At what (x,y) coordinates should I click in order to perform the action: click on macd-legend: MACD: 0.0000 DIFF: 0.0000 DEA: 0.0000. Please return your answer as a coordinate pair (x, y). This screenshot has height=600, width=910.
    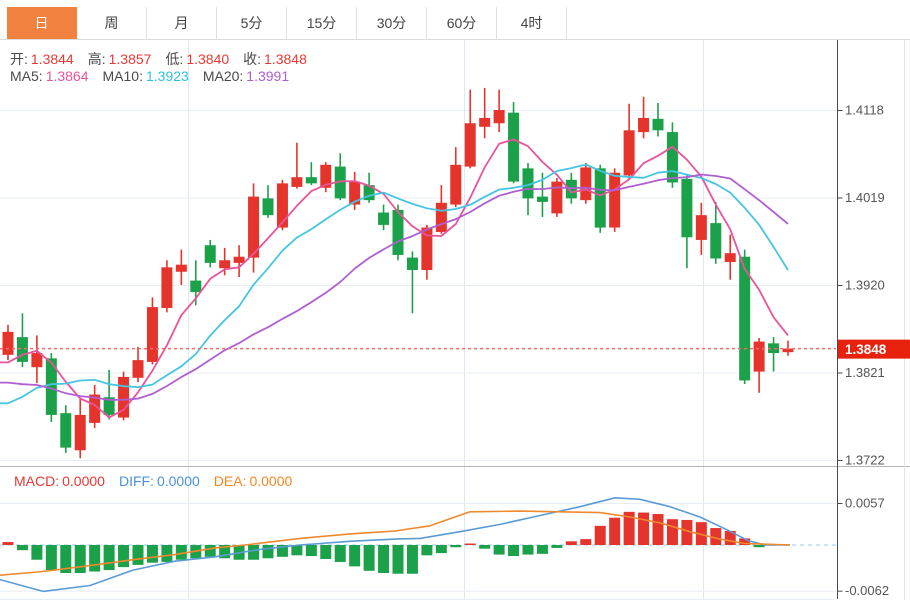
    Looking at the image, I should click on (160, 481).